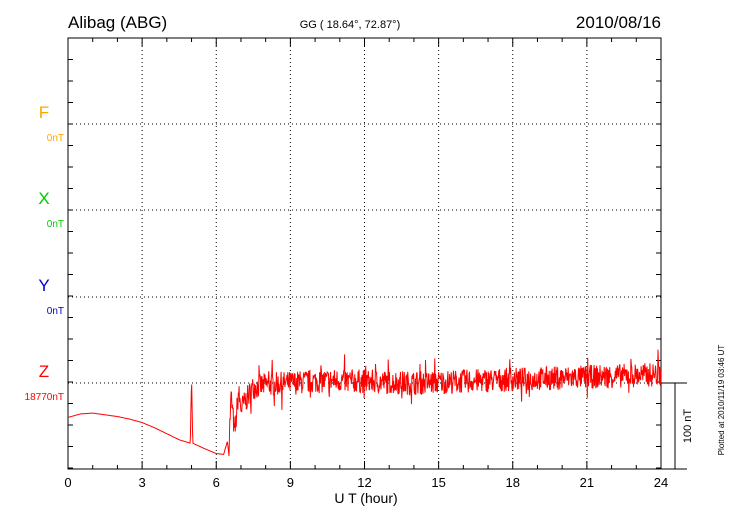 This screenshot has height=520, width=730. Describe the element at coordinates (513, 482) in the screenshot. I see `x-tick-label: 18` at that location.